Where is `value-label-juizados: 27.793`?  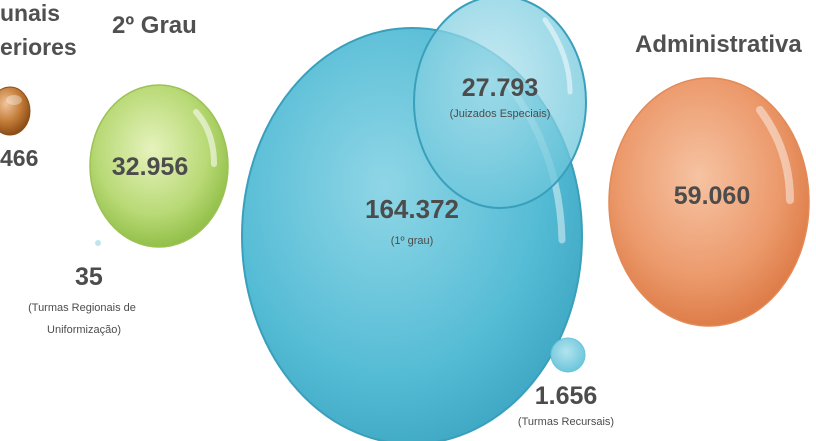 value-label-juizados: 27.793 is located at coordinates (500, 88).